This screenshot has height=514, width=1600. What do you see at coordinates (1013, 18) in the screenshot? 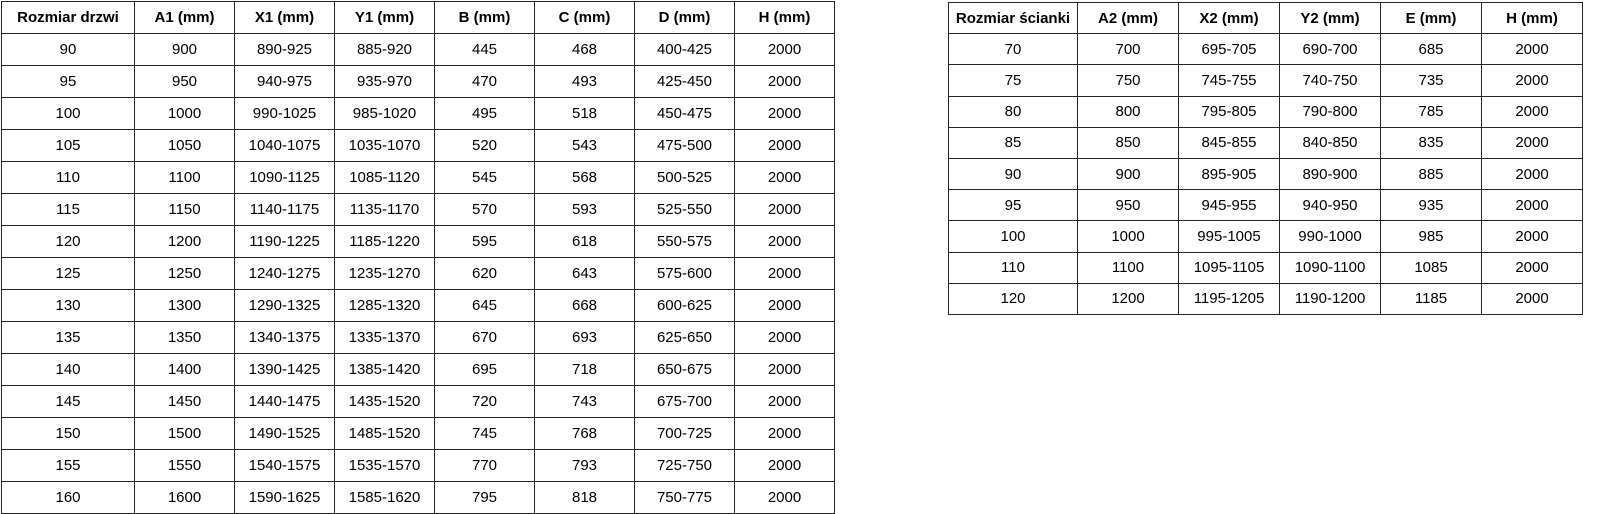
I see `column-header: Rozmiar ścianki` at bounding box center [1013, 18].